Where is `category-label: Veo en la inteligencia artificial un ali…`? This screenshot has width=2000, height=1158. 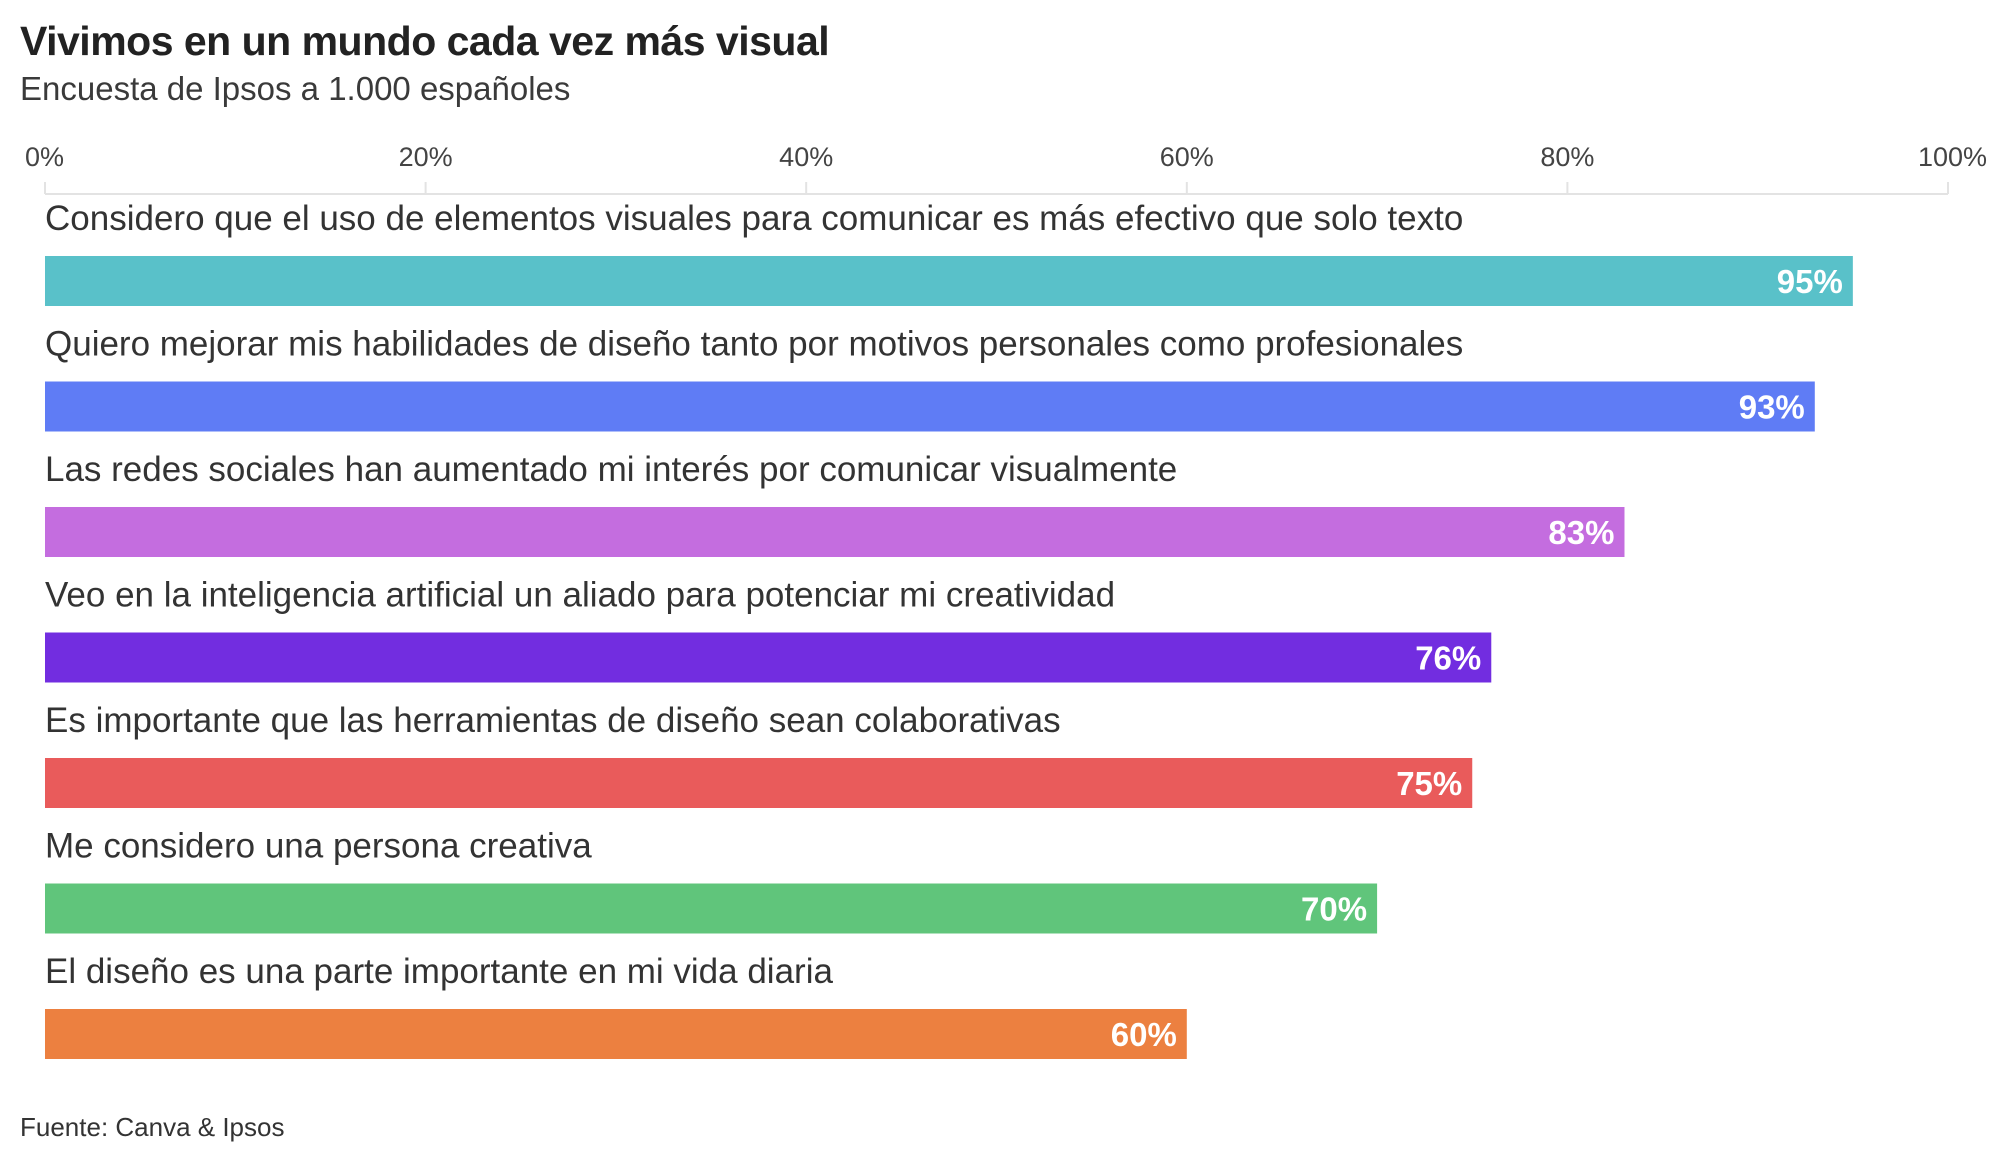
category-label: Veo en la inteligencia artificial un ali… is located at coordinates (580, 595).